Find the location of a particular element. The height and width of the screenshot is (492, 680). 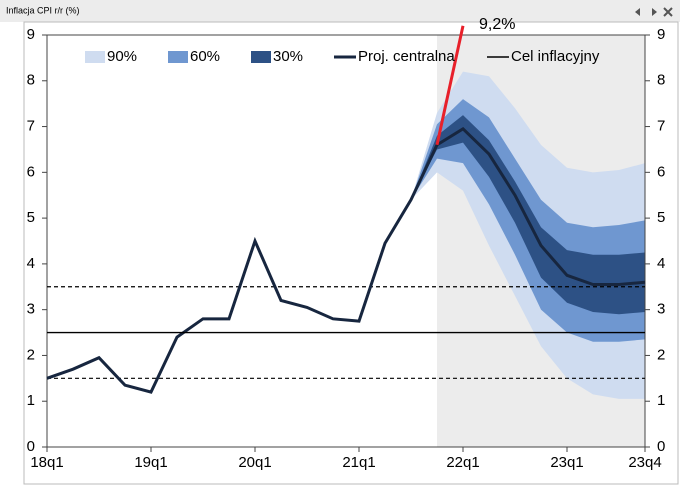

window-controls is located at coordinates (654, 12).